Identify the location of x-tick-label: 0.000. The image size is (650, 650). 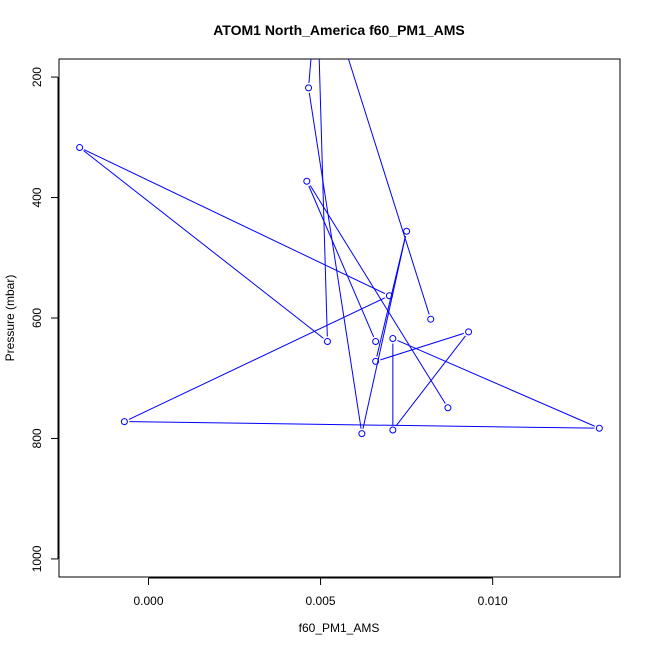
(148, 601).